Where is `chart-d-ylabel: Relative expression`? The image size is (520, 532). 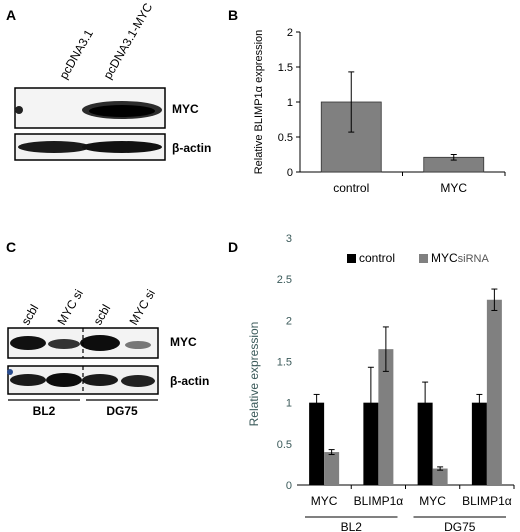
chart-d-ylabel: Relative expression is located at coordinates (254, 374).